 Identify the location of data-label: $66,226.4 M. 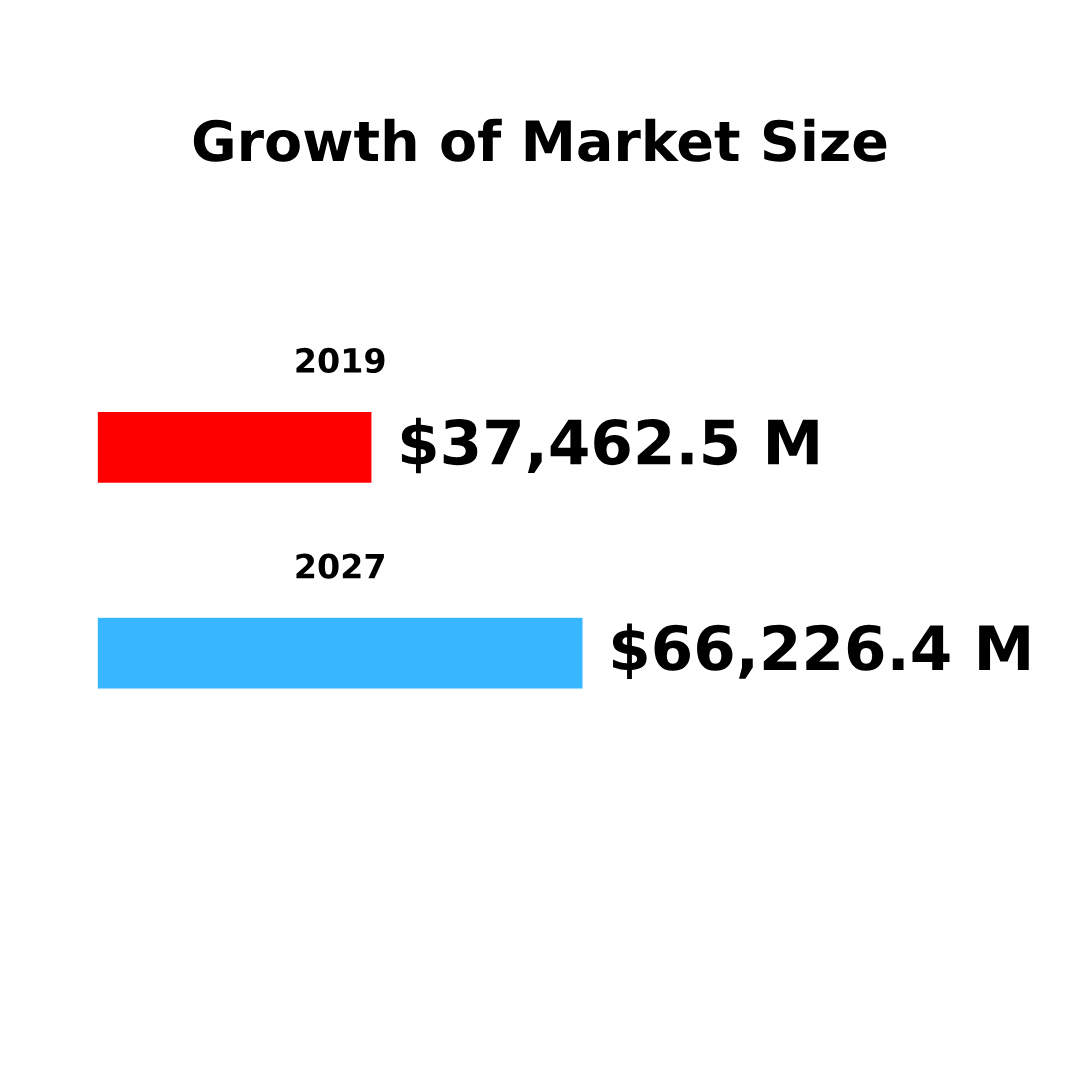
(820, 651).